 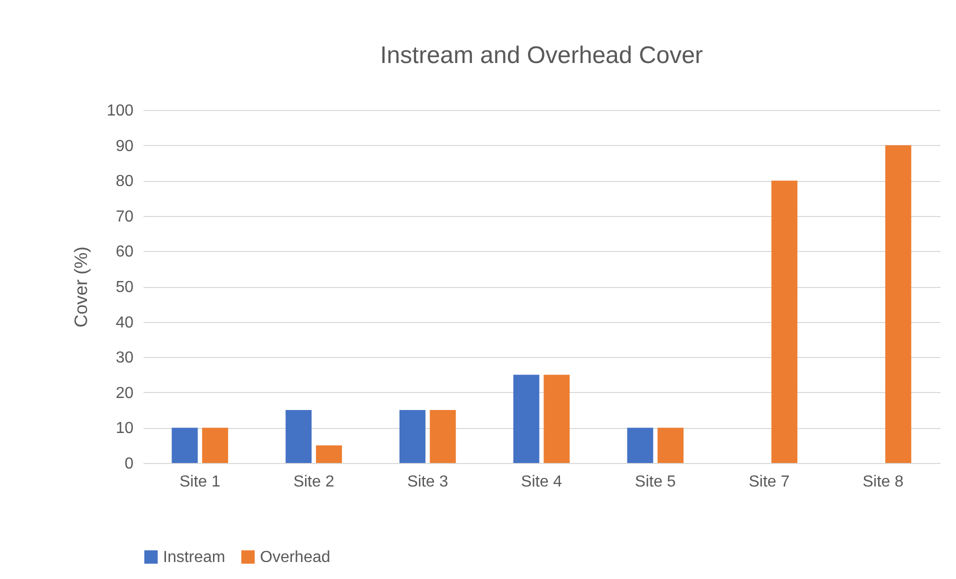 I want to click on y-tick-label: 70, so click(x=125, y=217).